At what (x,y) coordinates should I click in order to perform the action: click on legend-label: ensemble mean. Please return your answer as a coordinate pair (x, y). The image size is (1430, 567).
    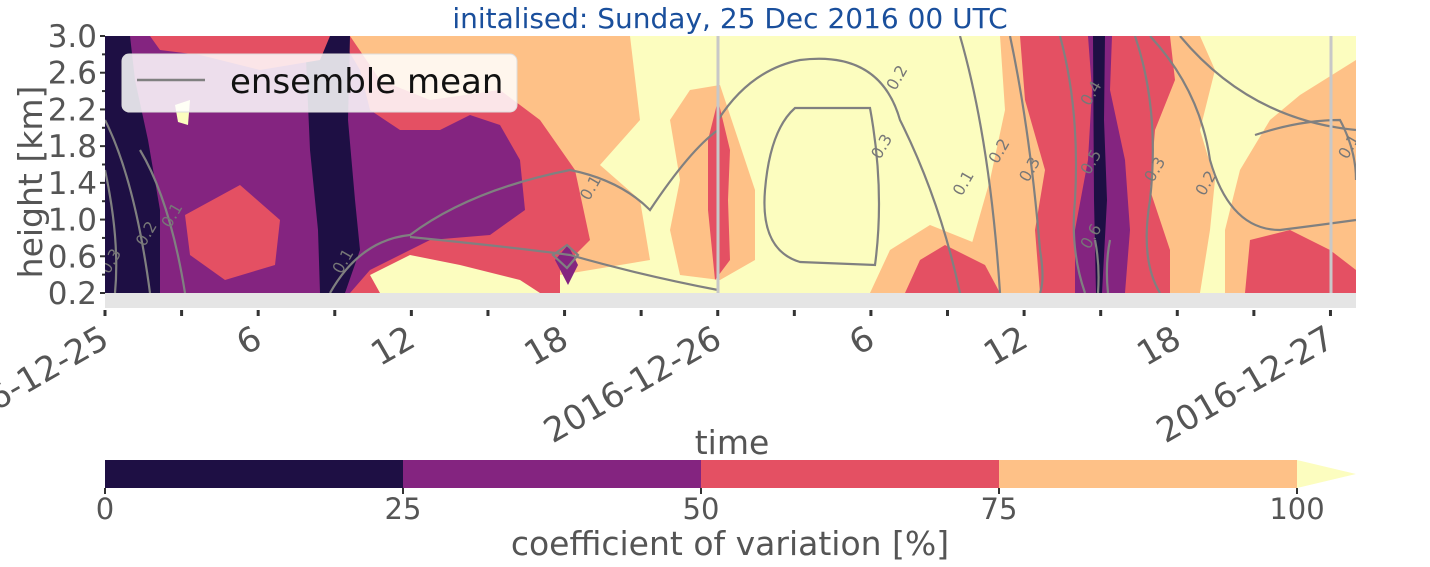
    Looking at the image, I should click on (366, 82).